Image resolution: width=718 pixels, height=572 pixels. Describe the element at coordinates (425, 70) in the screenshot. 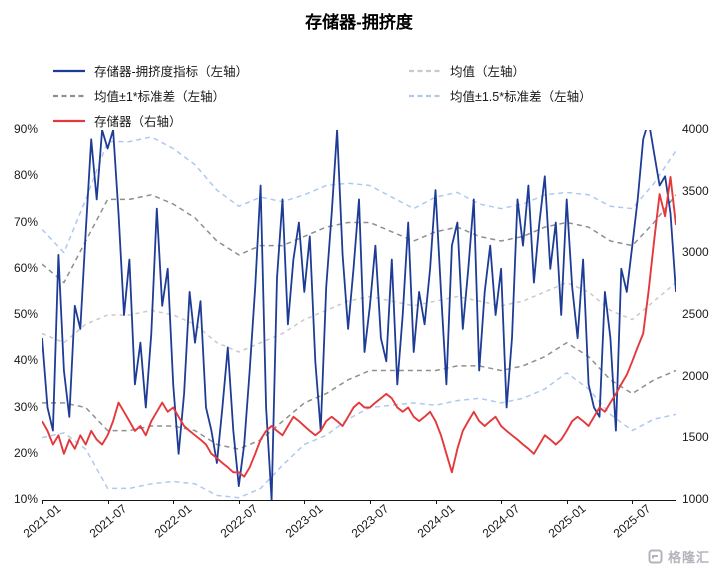

I see `legend-dashed-gray-line-icon` at that location.